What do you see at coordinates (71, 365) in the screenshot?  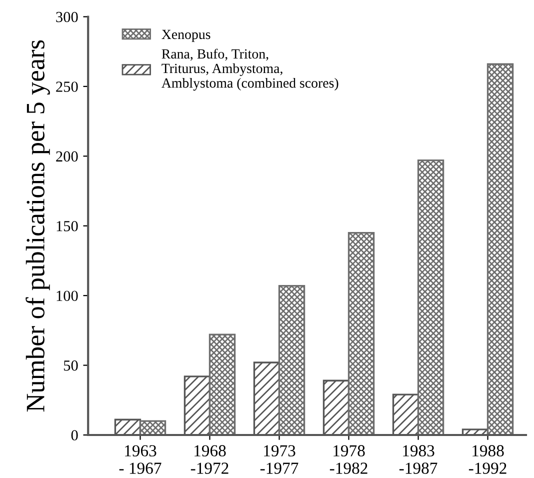 I see `y-tick-label: 50` at bounding box center [71, 365].